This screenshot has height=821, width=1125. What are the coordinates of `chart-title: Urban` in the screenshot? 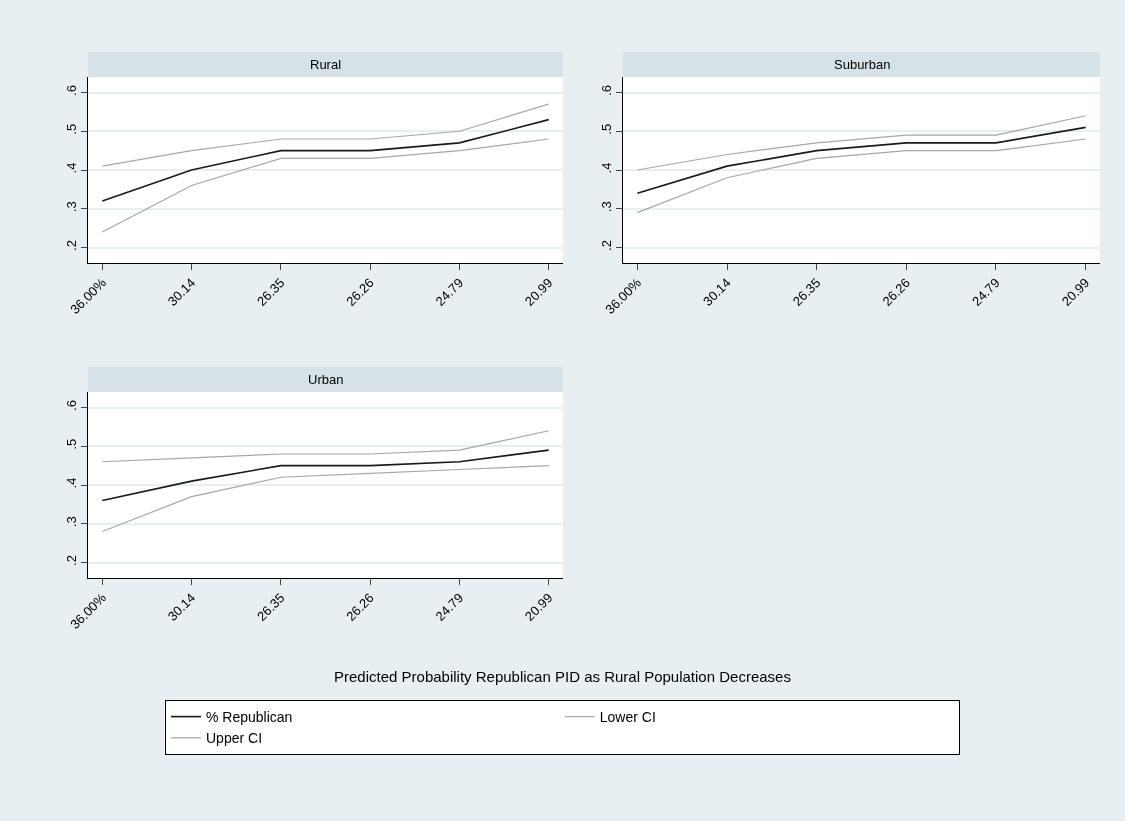 It's located at (326, 379).